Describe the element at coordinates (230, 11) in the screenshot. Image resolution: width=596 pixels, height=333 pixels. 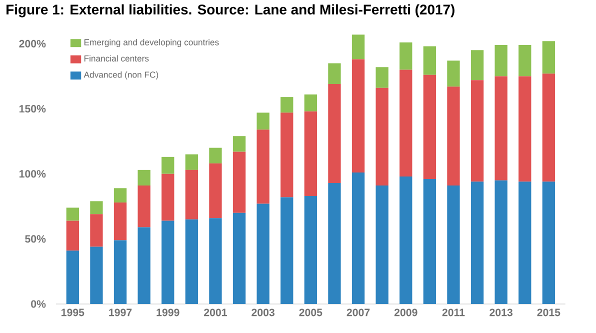
I see `chart-title: Figure 1: External liabilities. Source: Lane and Milesi-Ferretti (2017)` at that location.